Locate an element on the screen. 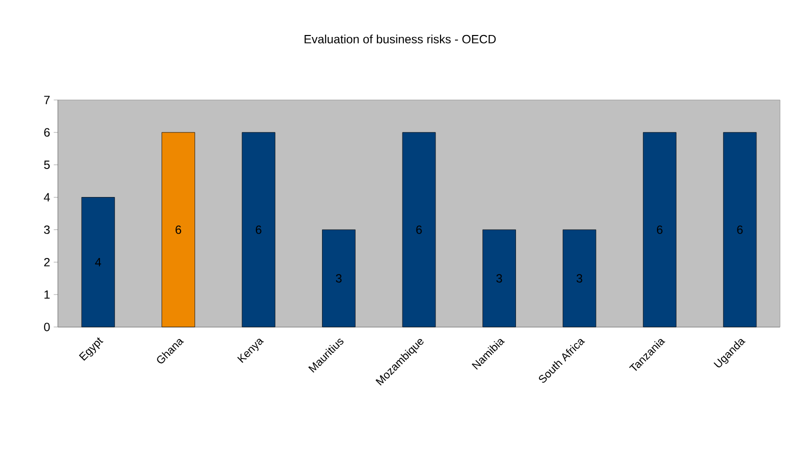 Image resolution: width=788 pixels, height=463 pixels. y-tick-label: 1 is located at coordinates (47, 294).